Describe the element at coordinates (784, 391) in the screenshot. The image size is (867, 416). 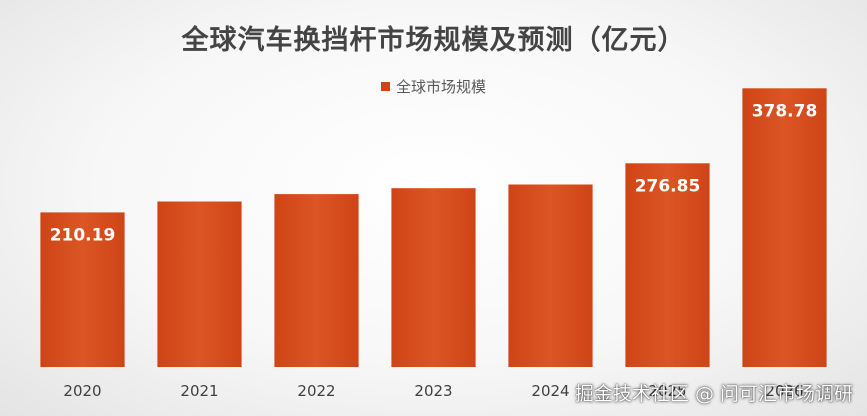
I see `x-tick-2026: 2026` at that location.